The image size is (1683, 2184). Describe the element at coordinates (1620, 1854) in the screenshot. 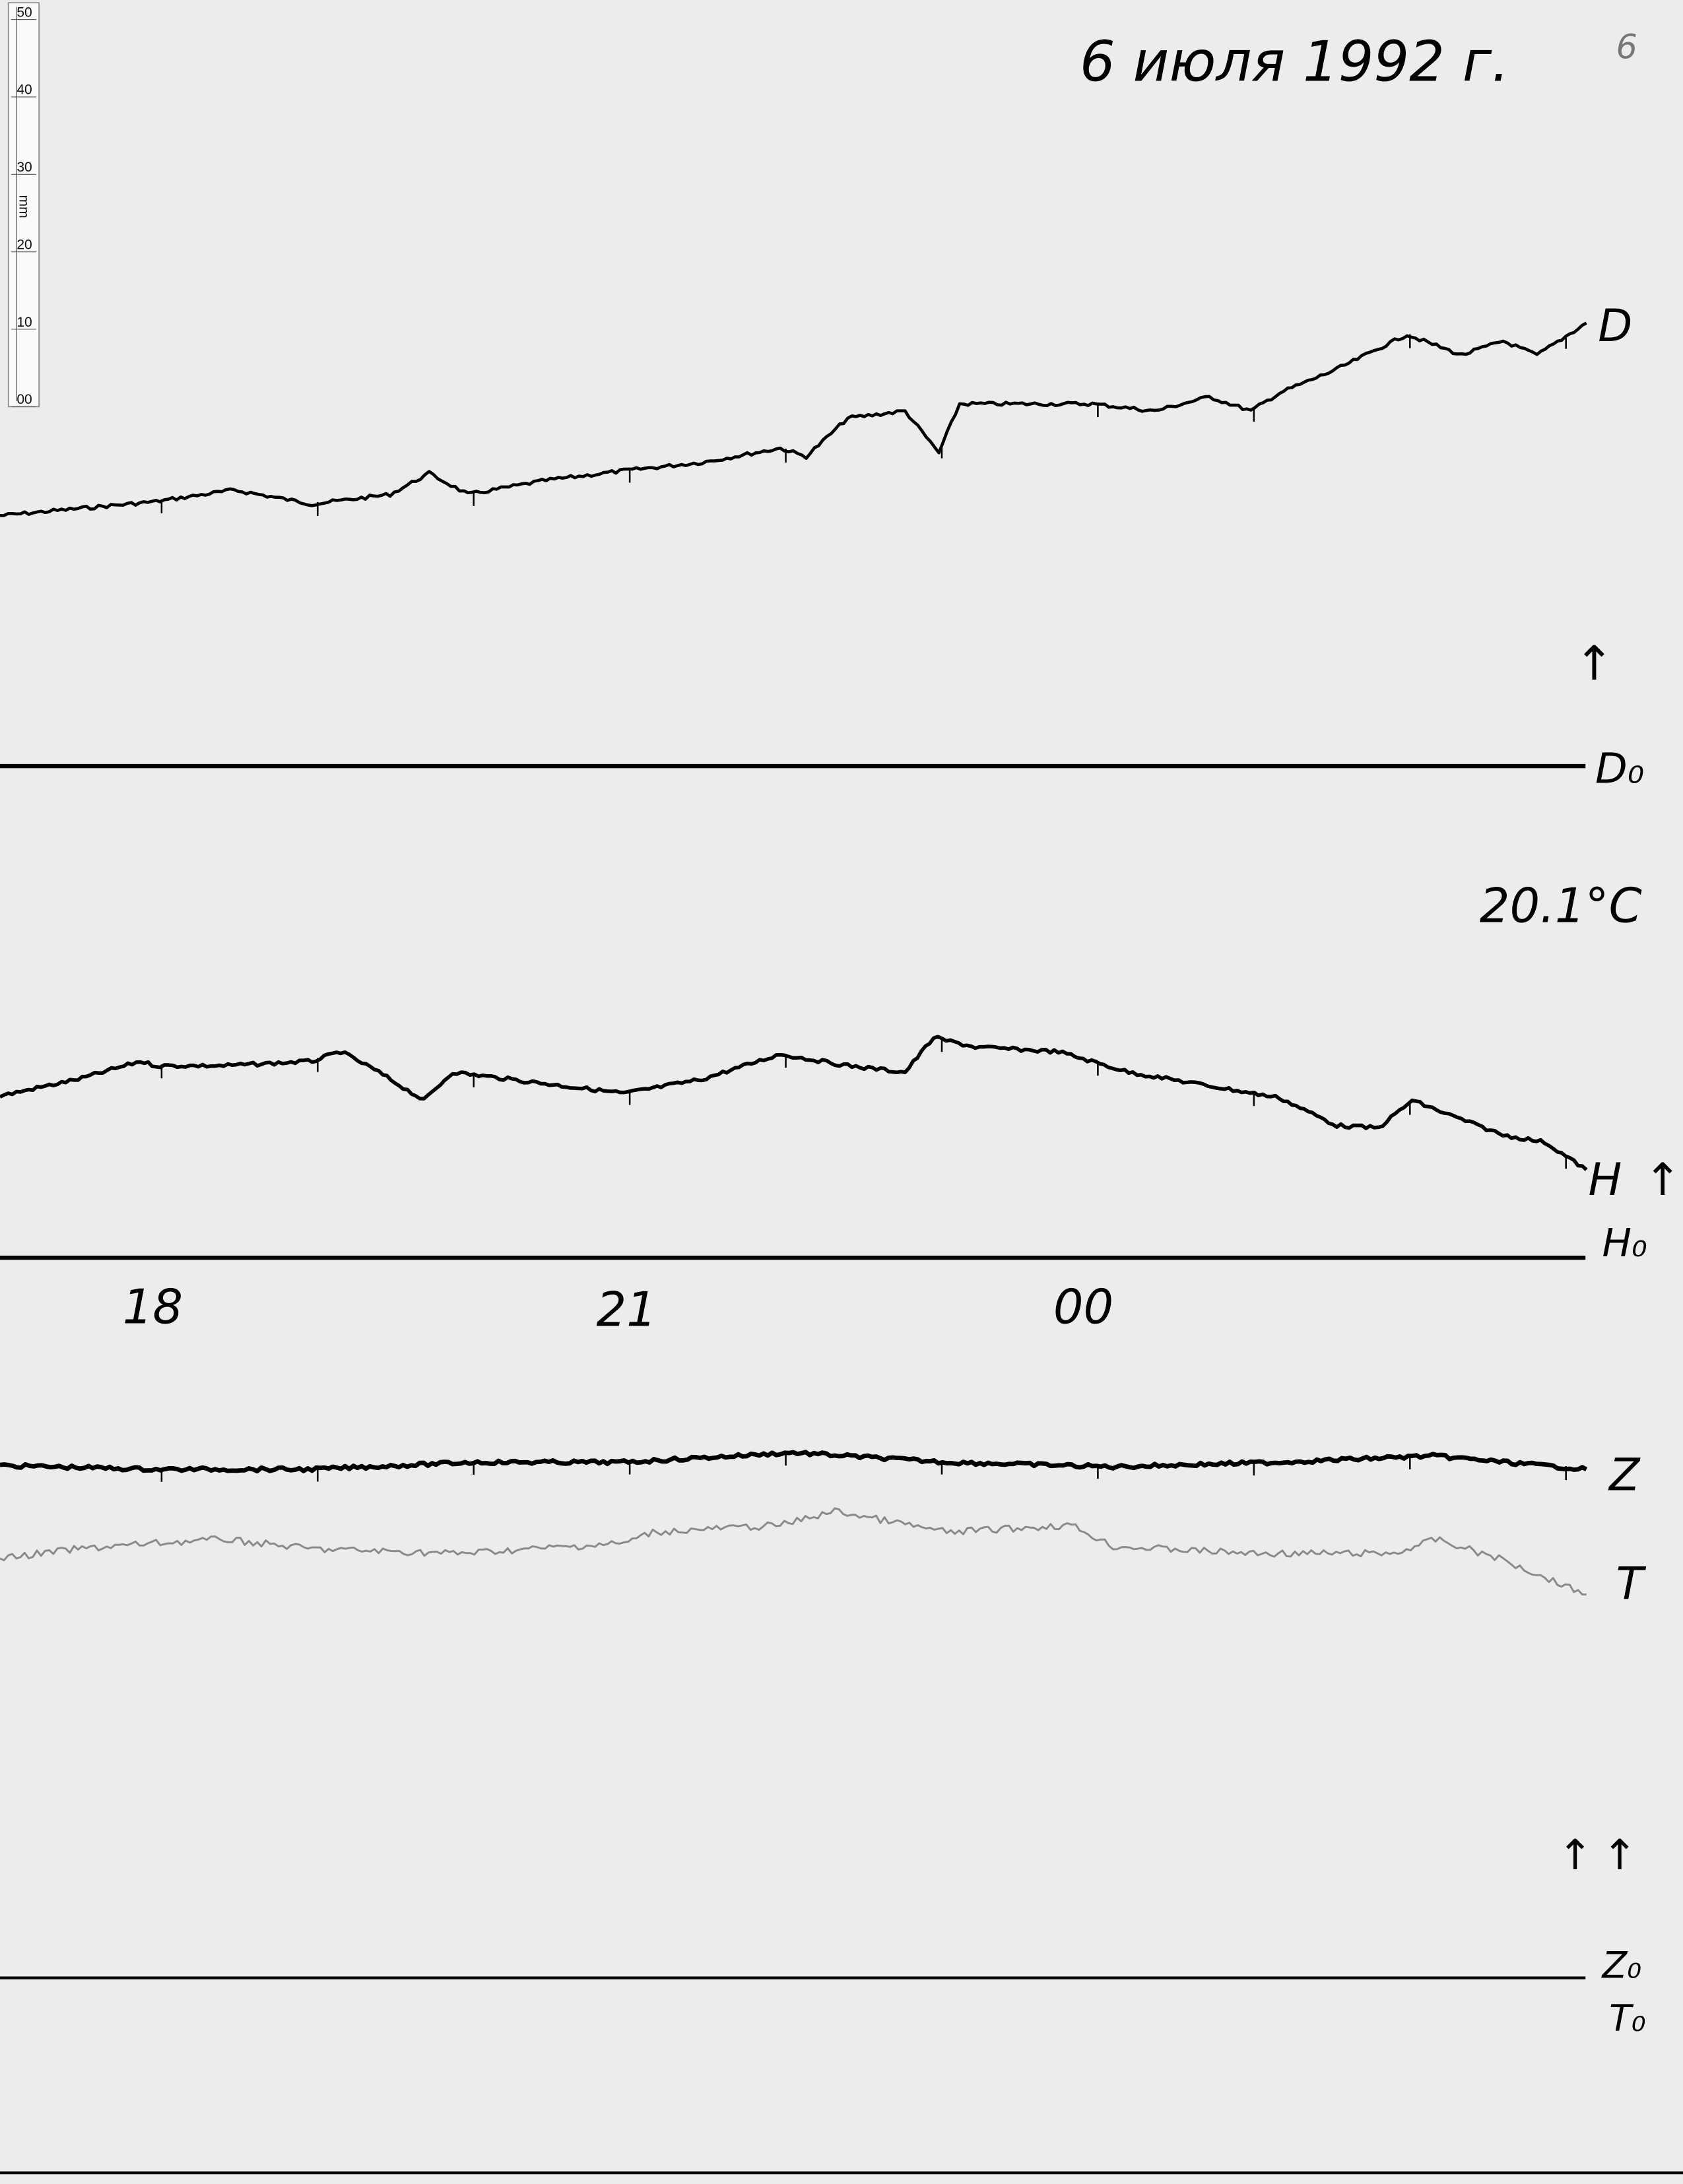

I see `t-arrow-icon: ↑` at that location.